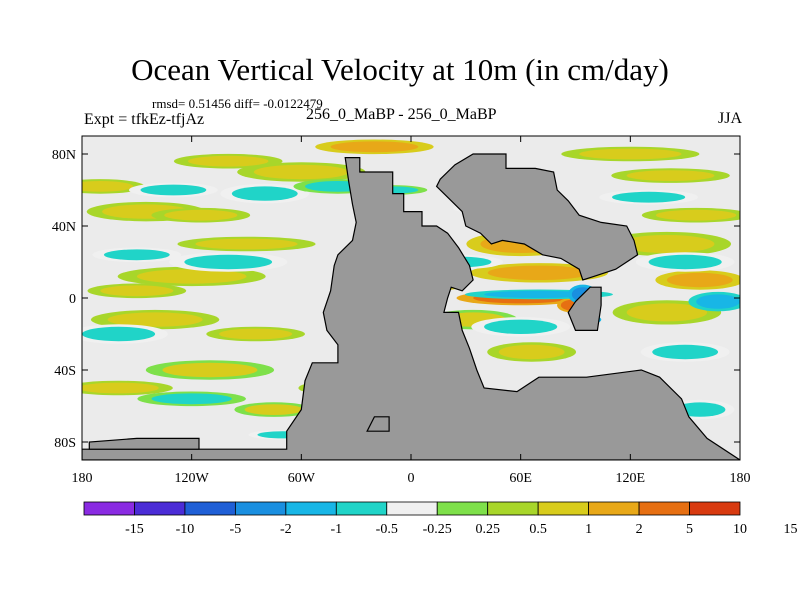  What do you see at coordinates (440, 519) in the screenshot?
I see `color-bar: -15 -10 -5 -2 -1 -0.5 -0.25 0.25 0.5 1 2 5 10 15` at bounding box center [440, 519].